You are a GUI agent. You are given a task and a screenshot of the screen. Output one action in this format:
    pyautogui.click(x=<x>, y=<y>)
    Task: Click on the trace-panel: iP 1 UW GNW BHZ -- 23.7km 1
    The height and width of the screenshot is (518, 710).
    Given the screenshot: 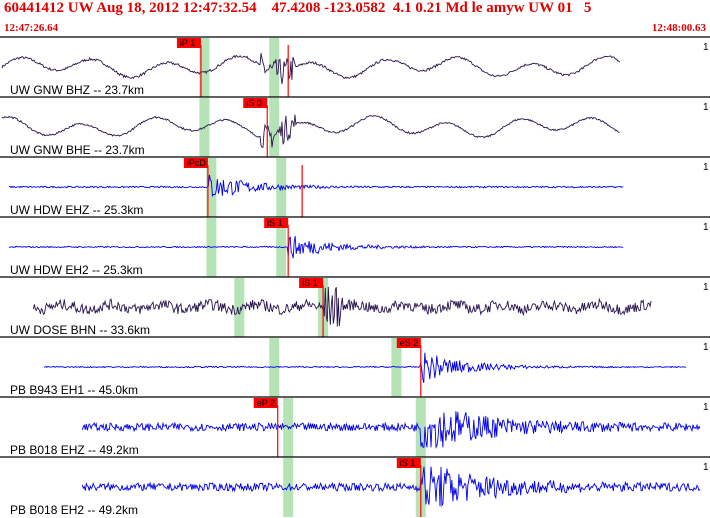 What is the action you would take?
    pyautogui.click(x=355, y=66)
    